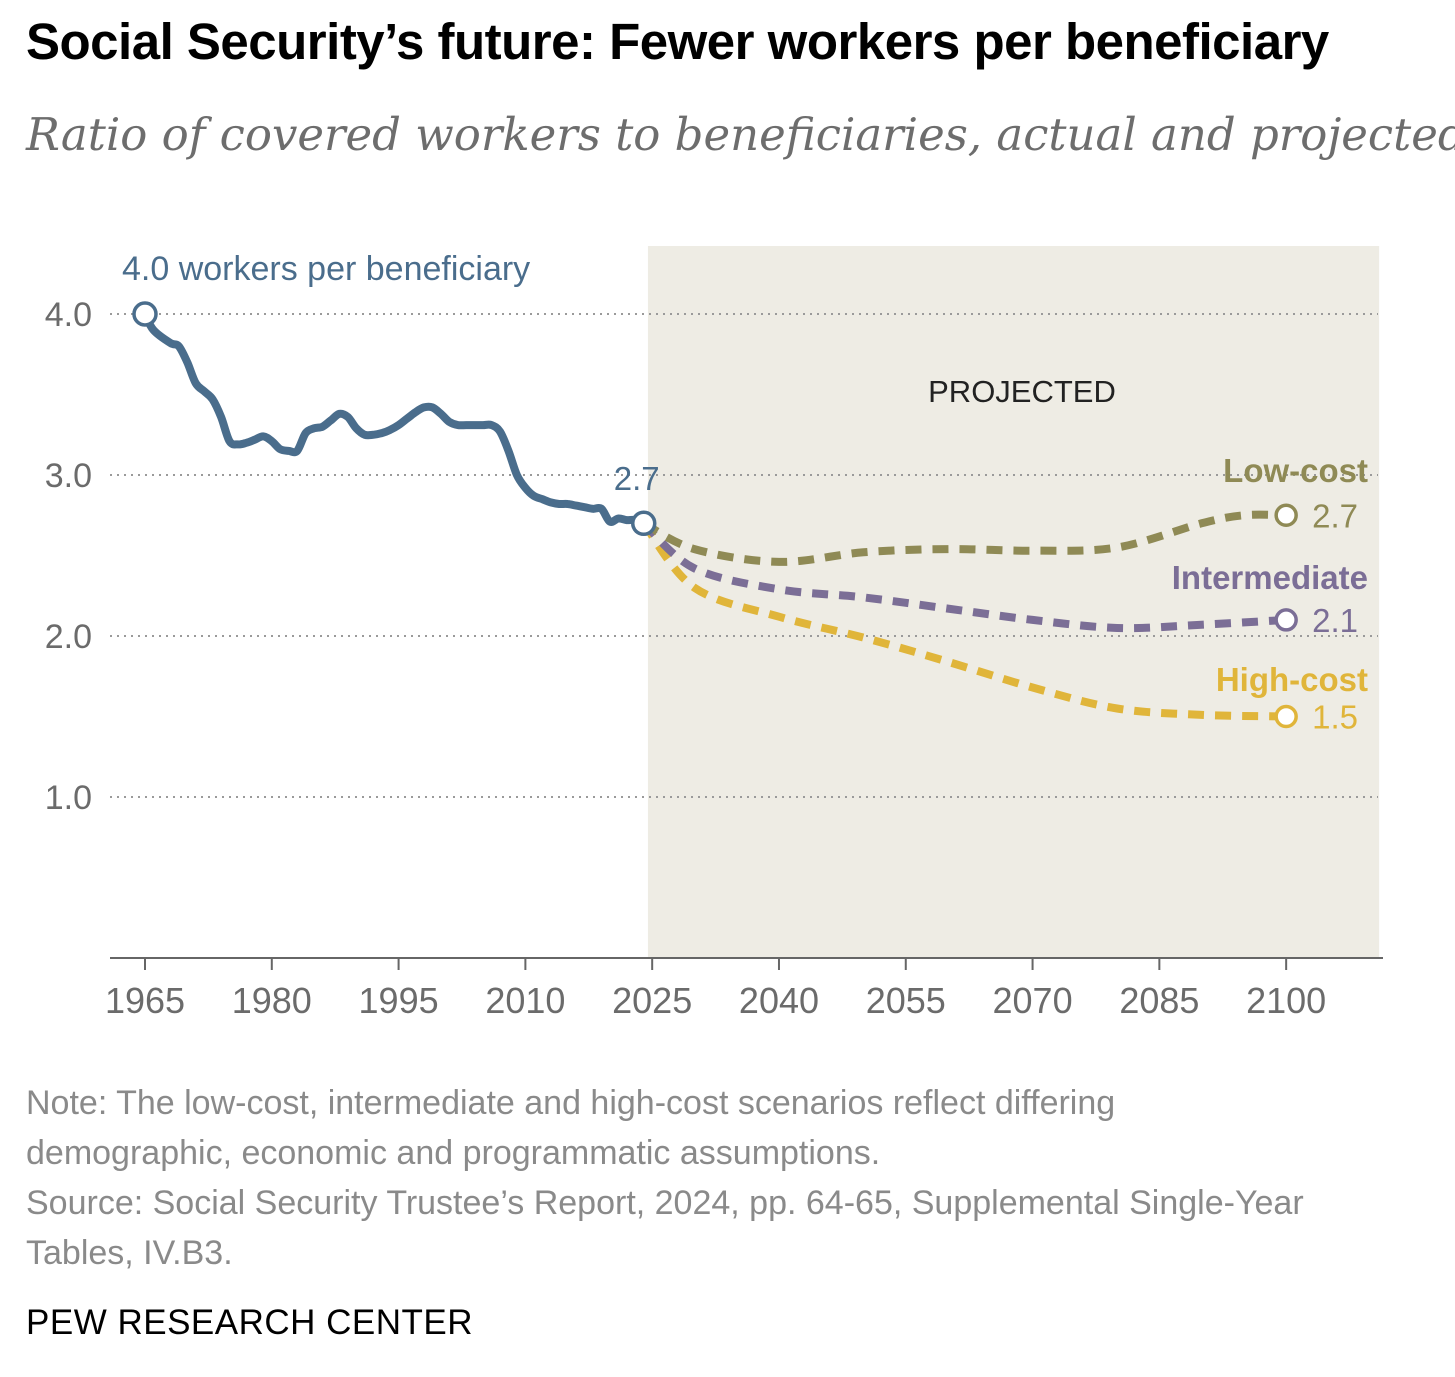 The width and height of the screenshot is (1455, 1377). What do you see at coordinates (250, 1322) in the screenshot?
I see `brand-logo-text: PEW RESEARCH CENTER` at bounding box center [250, 1322].